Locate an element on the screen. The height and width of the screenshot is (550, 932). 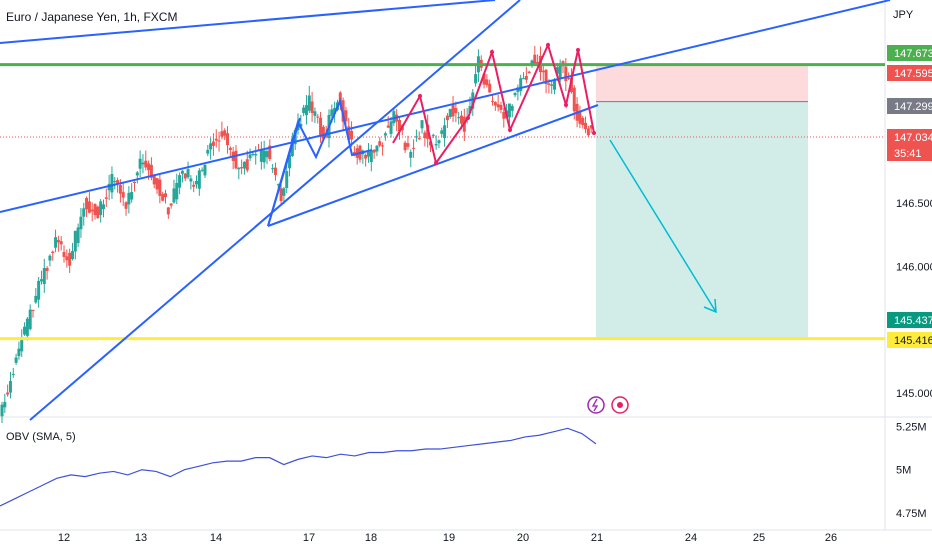
stop-loss-zone is located at coordinates (702, 83).